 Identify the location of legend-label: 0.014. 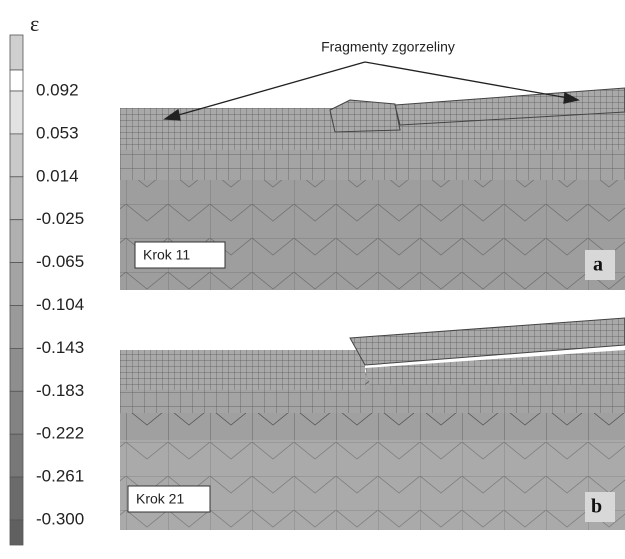
(57, 175).